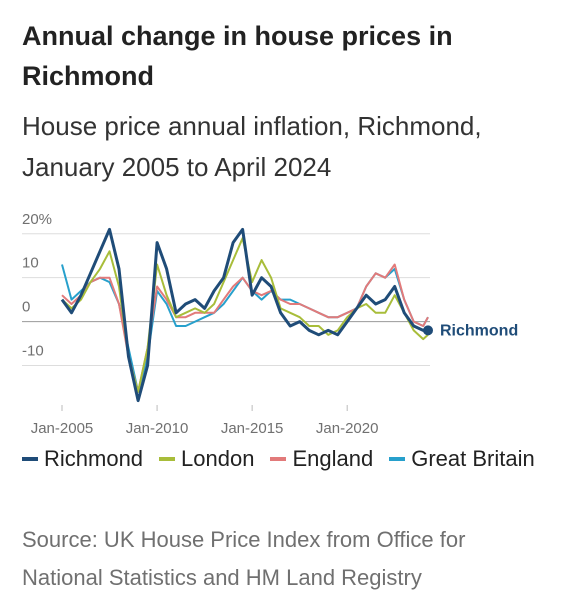  I want to click on legend-label: Great Britain, so click(473, 458).